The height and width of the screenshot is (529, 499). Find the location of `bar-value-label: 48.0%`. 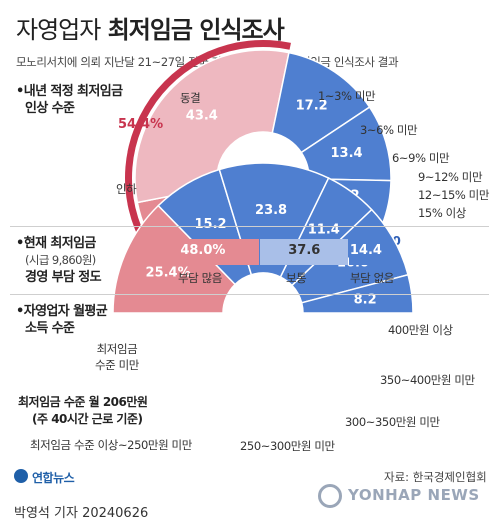

bar-value-label: 48.0% is located at coordinates (203, 250).